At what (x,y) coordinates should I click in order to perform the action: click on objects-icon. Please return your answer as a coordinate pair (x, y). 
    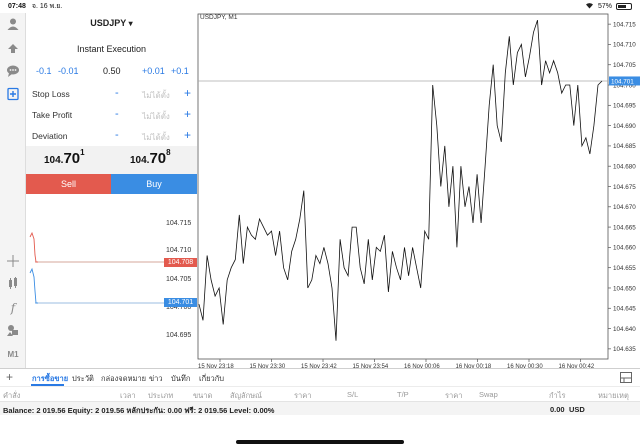
    Looking at the image, I should click on (13, 331).